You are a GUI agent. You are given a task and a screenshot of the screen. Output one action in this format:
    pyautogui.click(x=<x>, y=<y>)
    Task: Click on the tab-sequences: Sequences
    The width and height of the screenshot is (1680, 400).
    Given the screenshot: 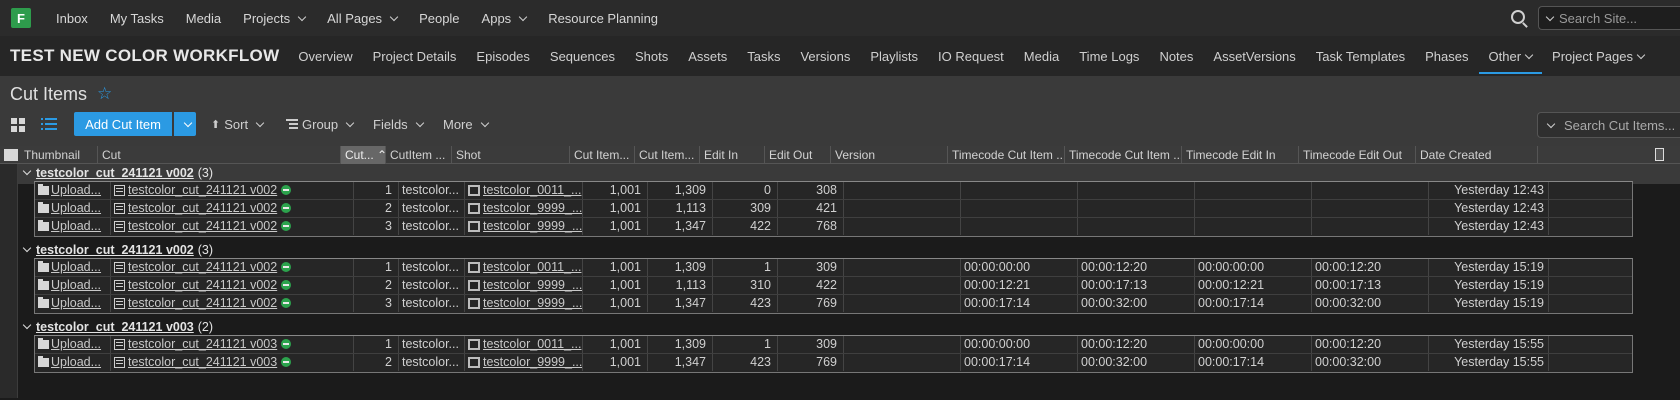 What is the action you would take?
    pyautogui.click(x=582, y=56)
    